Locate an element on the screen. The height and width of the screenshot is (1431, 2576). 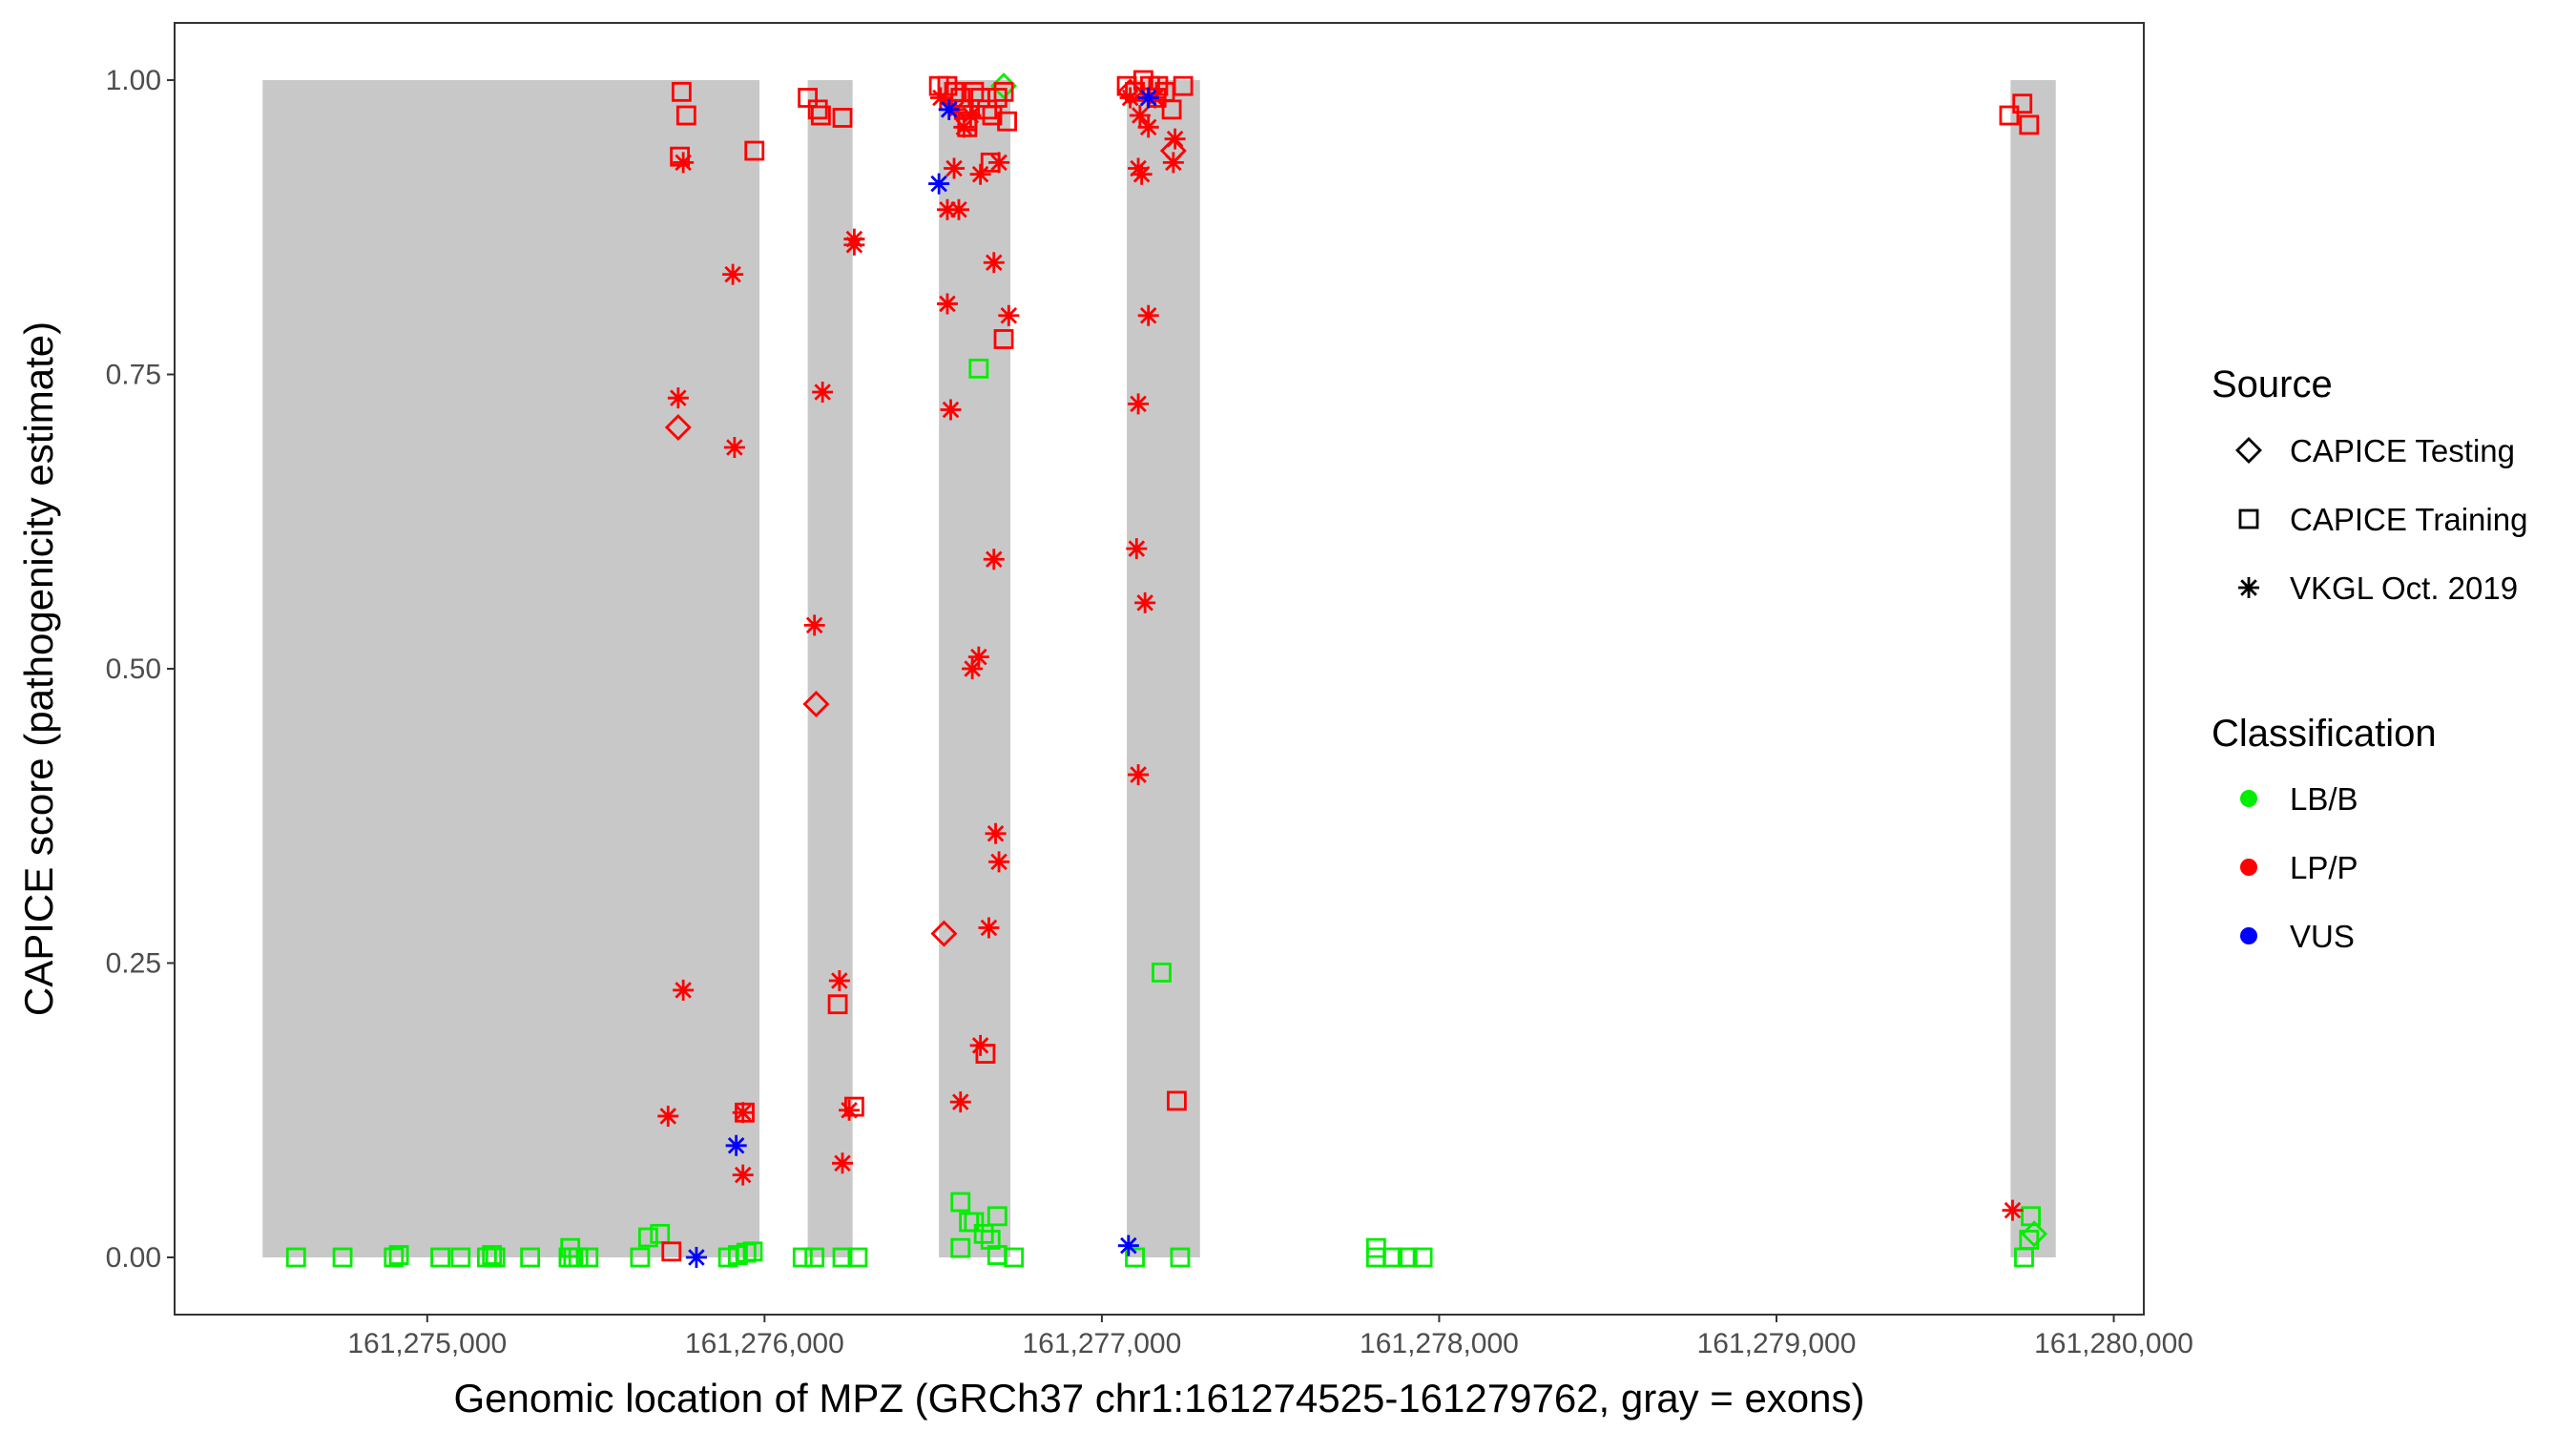
point-testing-lb-b is located at coordinates (2034, 1234).